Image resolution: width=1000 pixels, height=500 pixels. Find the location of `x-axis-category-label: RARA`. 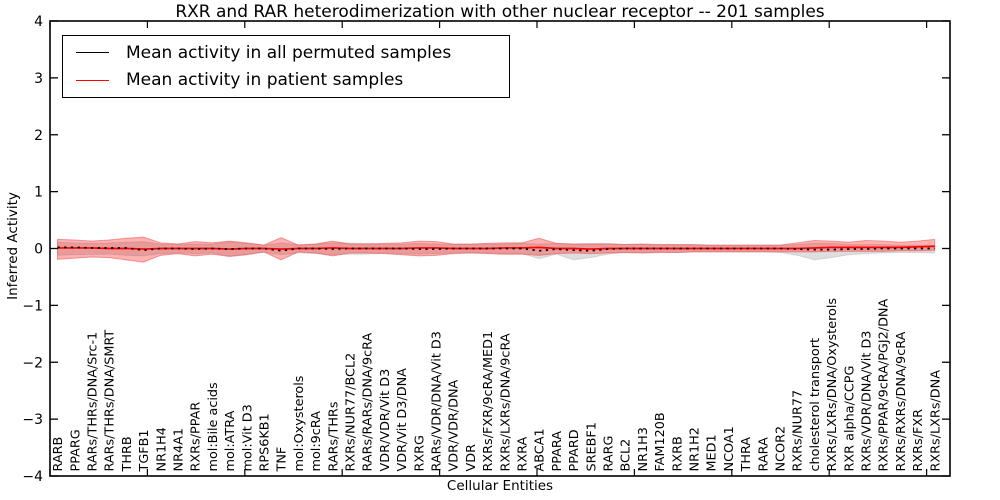

x-axis-category-label: RARA is located at coordinates (763, 454).